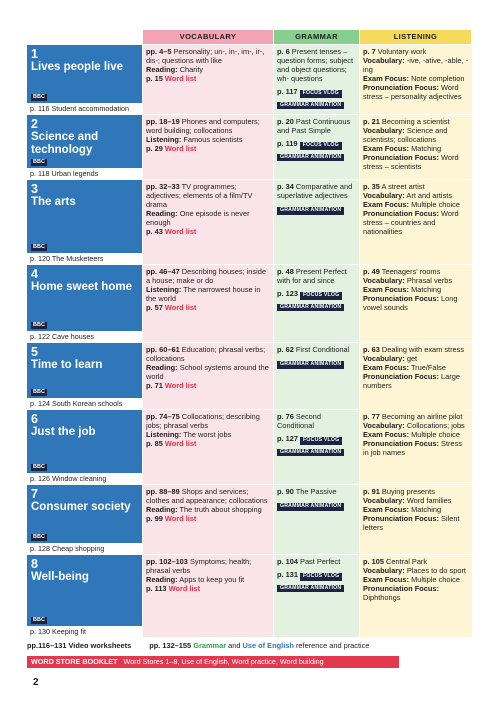 Image resolution: width=490 pixels, height=707 pixels. Describe the element at coordinates (208, 385) in the screenshot. I see `word-list-line: p. 71 Word list` at that location.